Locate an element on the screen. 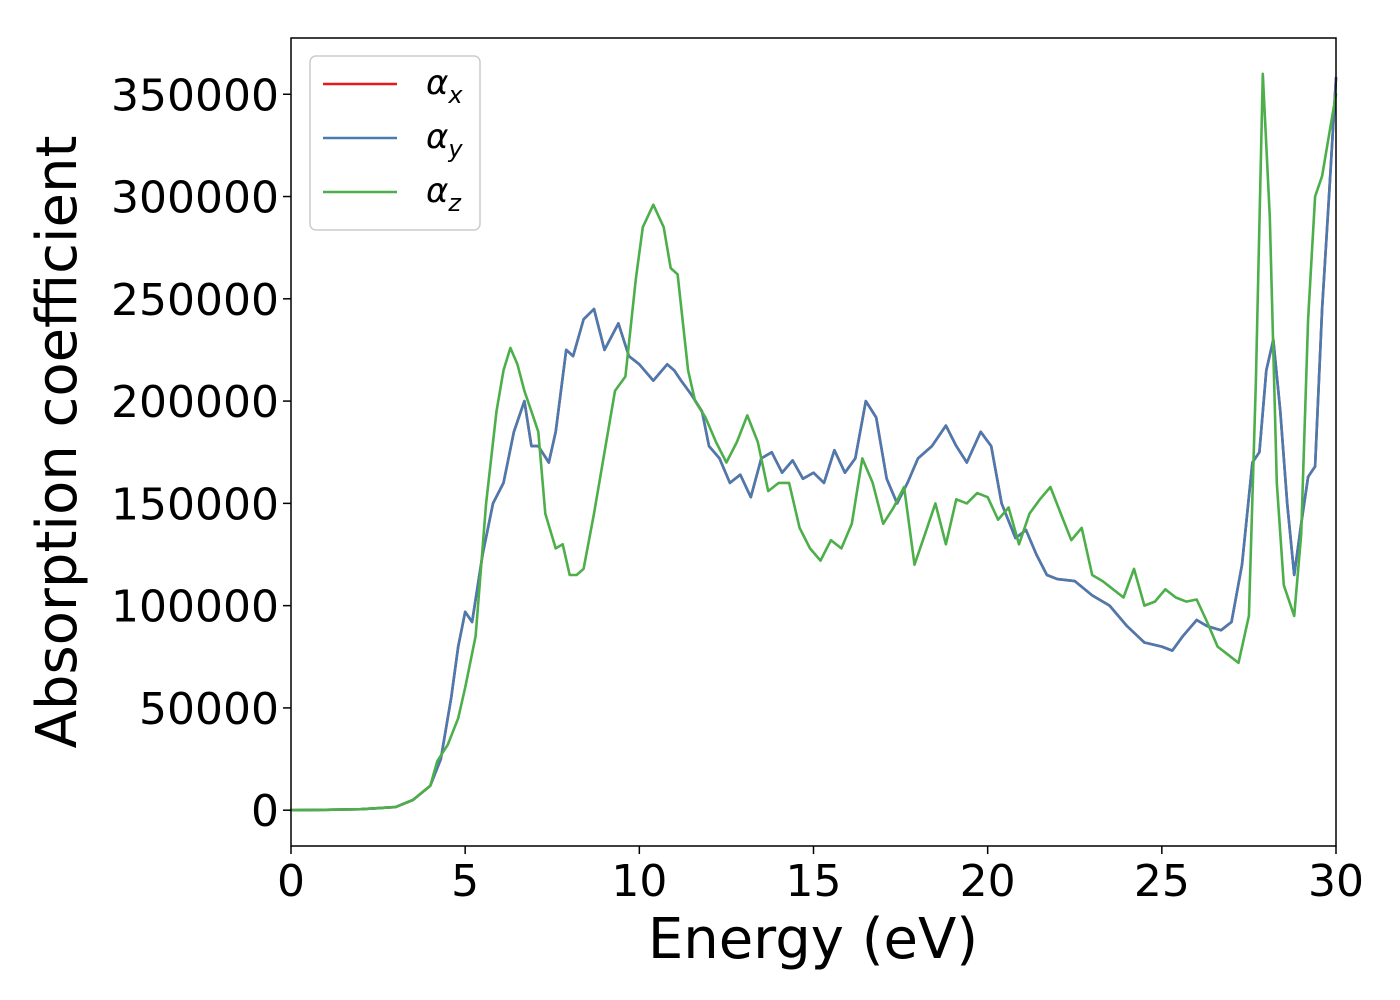 The height and width of the screenshot is (1000, 1400). x-tick-label: 20 is located at coordinates (988, 881).